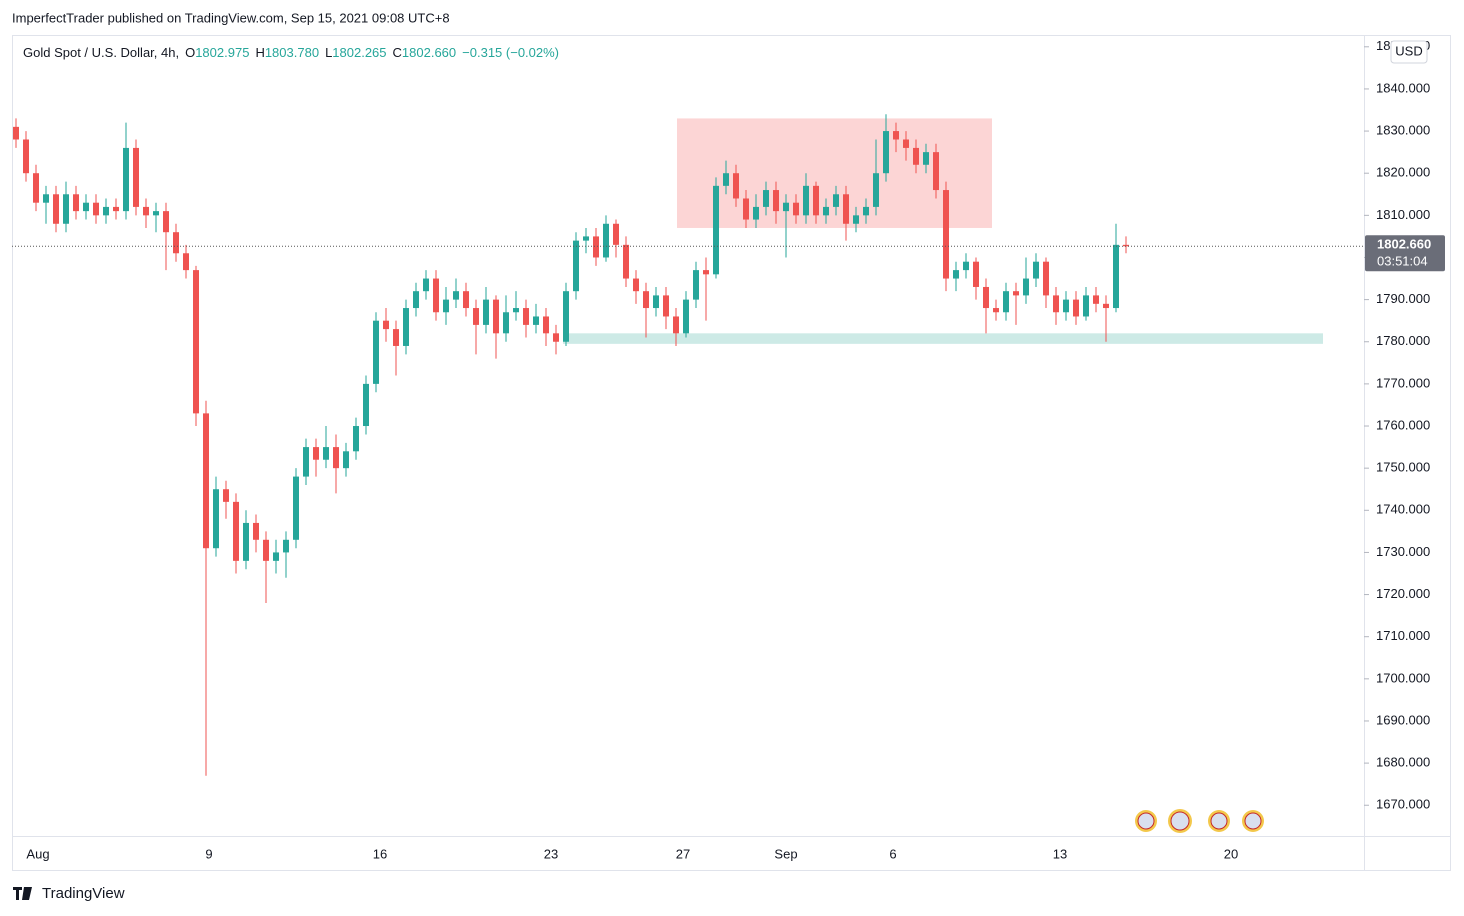 The height and width of the screenshot is (916, 1464). Describe the element at coordinates (208, 853) in the screenshot. I see `x-tick-label: 9` at that location.